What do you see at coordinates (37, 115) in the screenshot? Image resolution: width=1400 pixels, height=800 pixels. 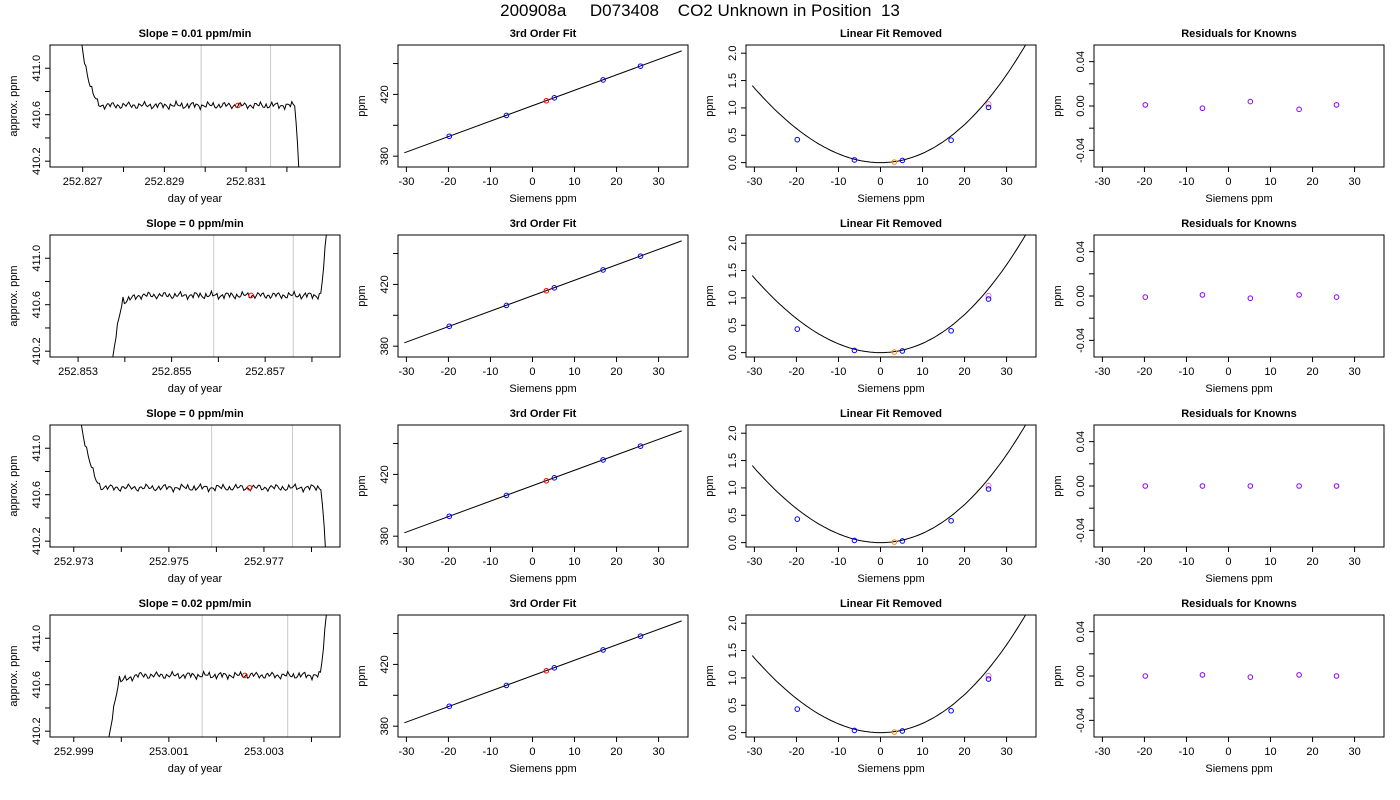 I see `y-tick-label: 410.6` at bounding box center [37, 115].